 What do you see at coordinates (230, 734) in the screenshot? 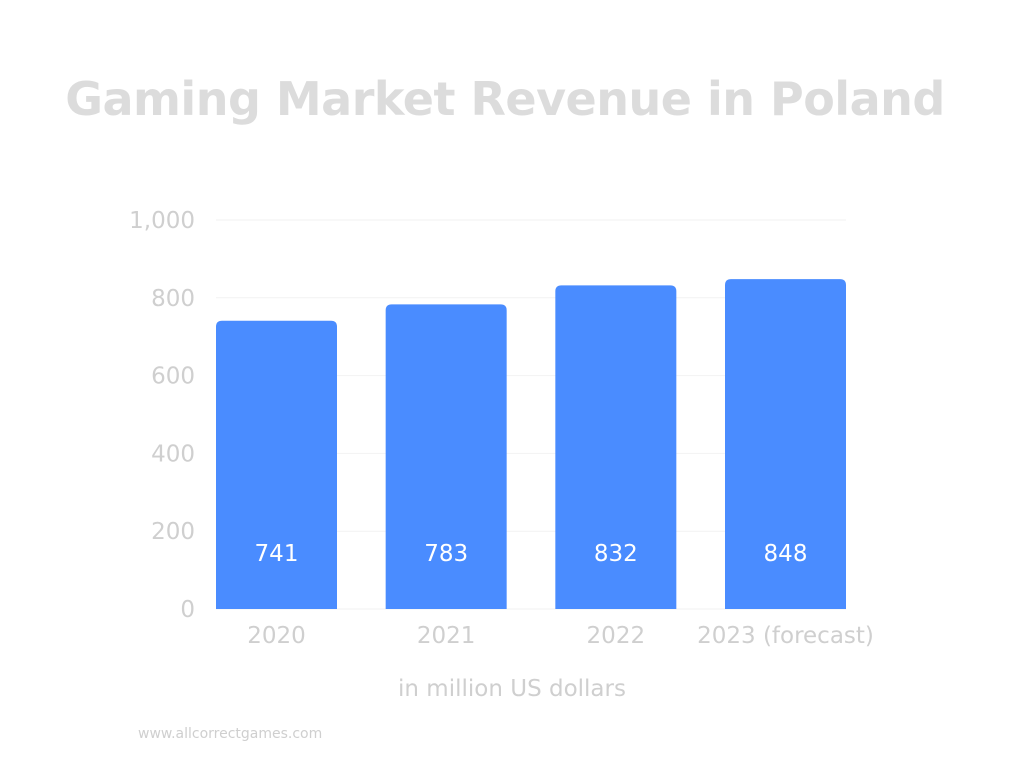
I see `source-link: www.allcorrectgames.com` at bounding box center [230, 734].